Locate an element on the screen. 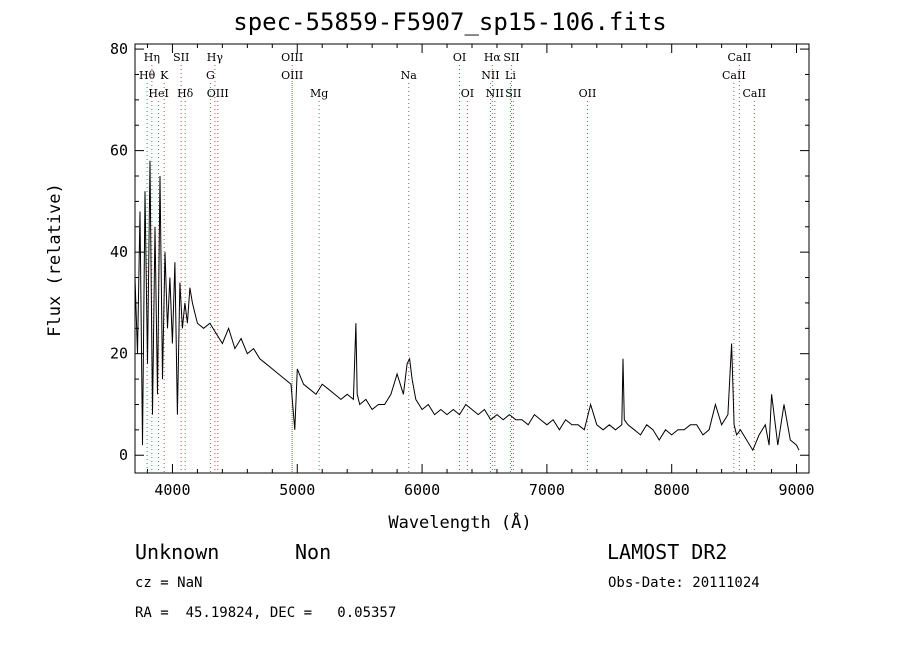 Image resolution: width=900 pixels, height=650 pixels. x-tick-label: 4000 is located at coordinates (172, 490).